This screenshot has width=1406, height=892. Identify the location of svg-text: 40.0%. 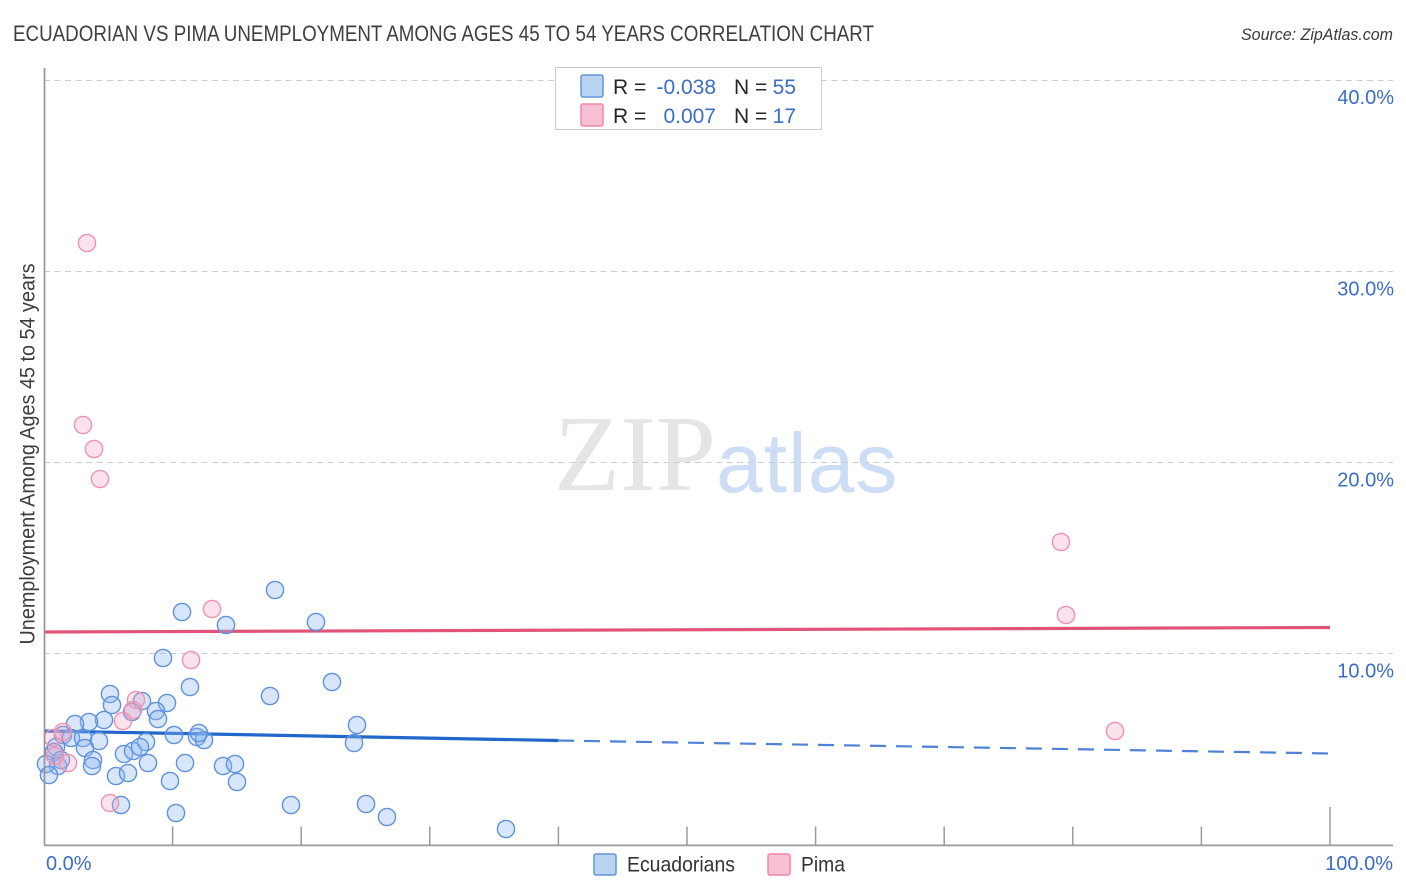
(1365, 98).